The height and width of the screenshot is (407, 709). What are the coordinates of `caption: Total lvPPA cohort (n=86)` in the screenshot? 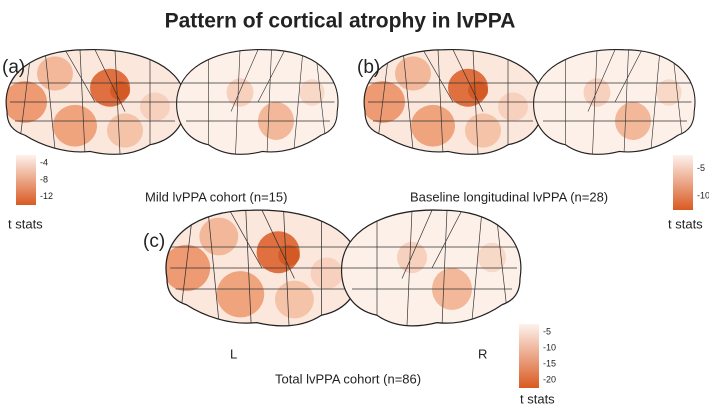 It's located at (348, 378).